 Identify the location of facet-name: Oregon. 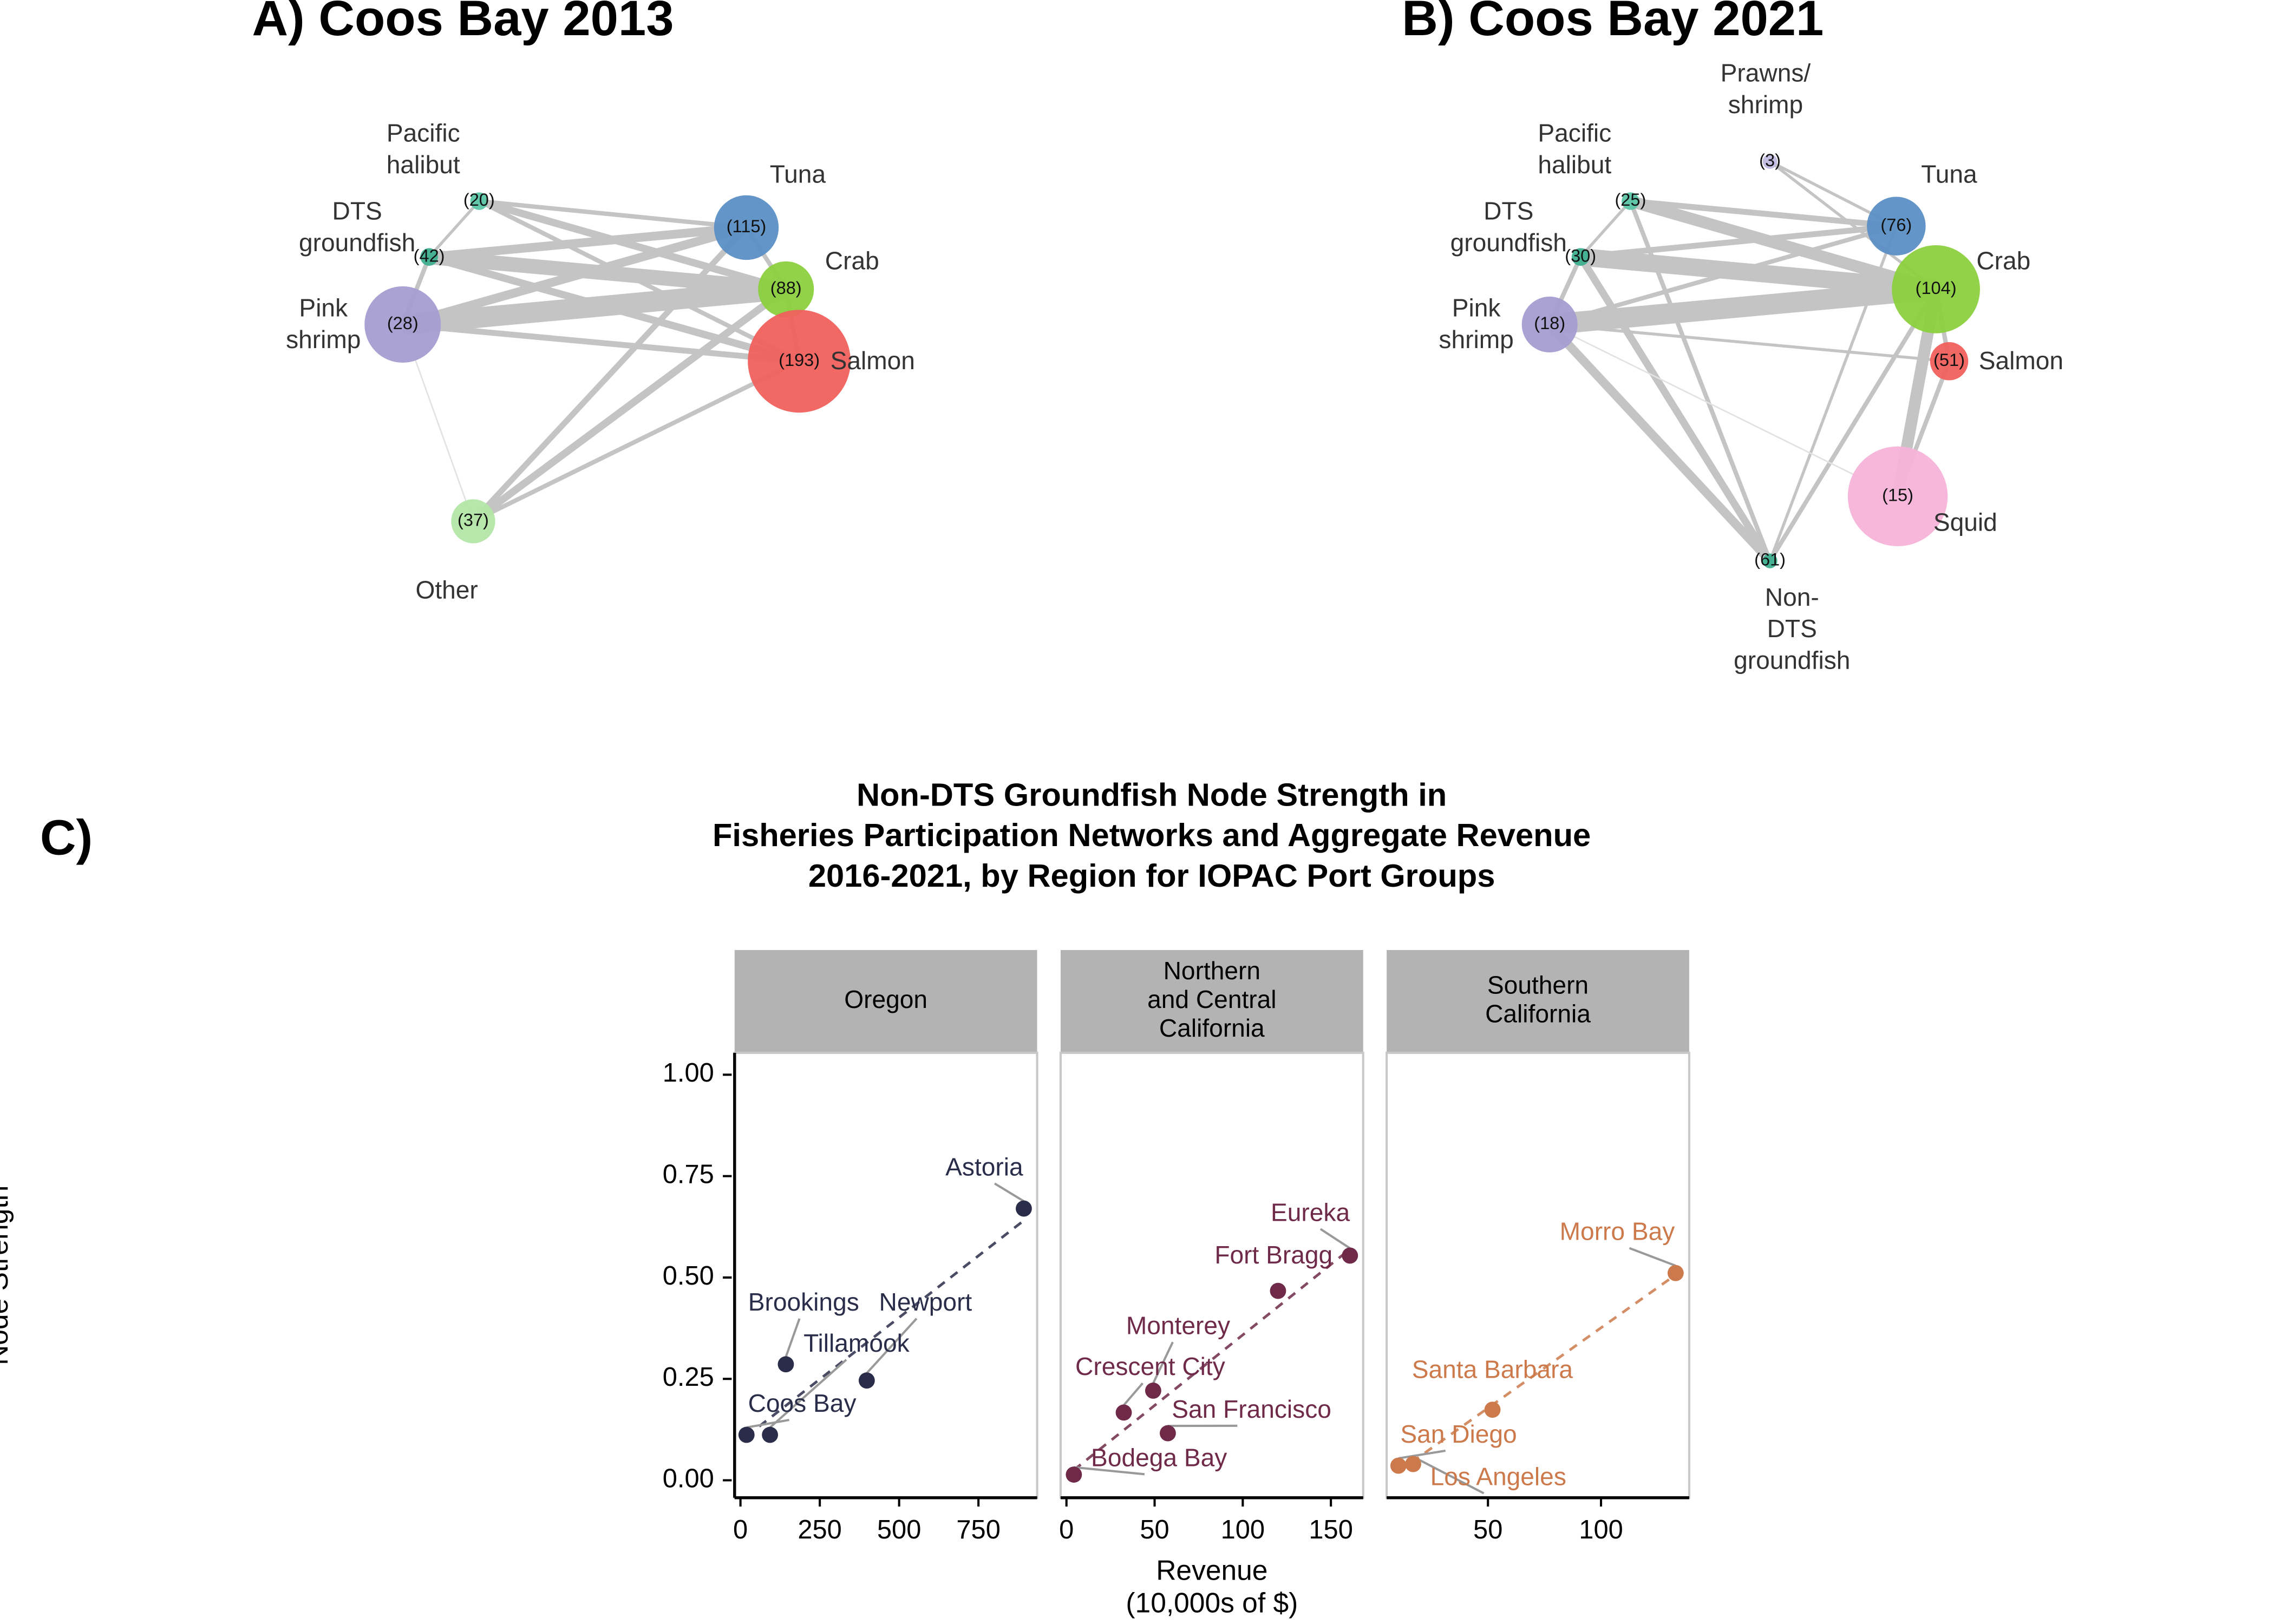
(886, 999).